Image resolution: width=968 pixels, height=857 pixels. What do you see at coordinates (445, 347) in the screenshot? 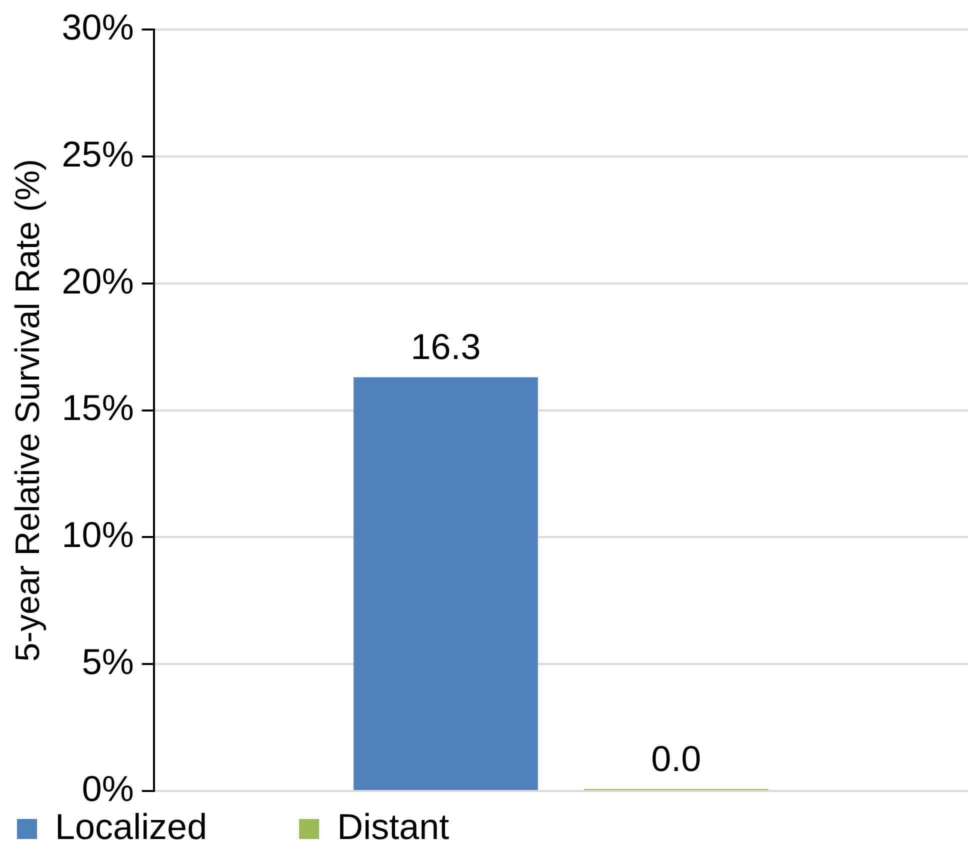
I see `data-label: 16.3` at bounding box center [445, 347].